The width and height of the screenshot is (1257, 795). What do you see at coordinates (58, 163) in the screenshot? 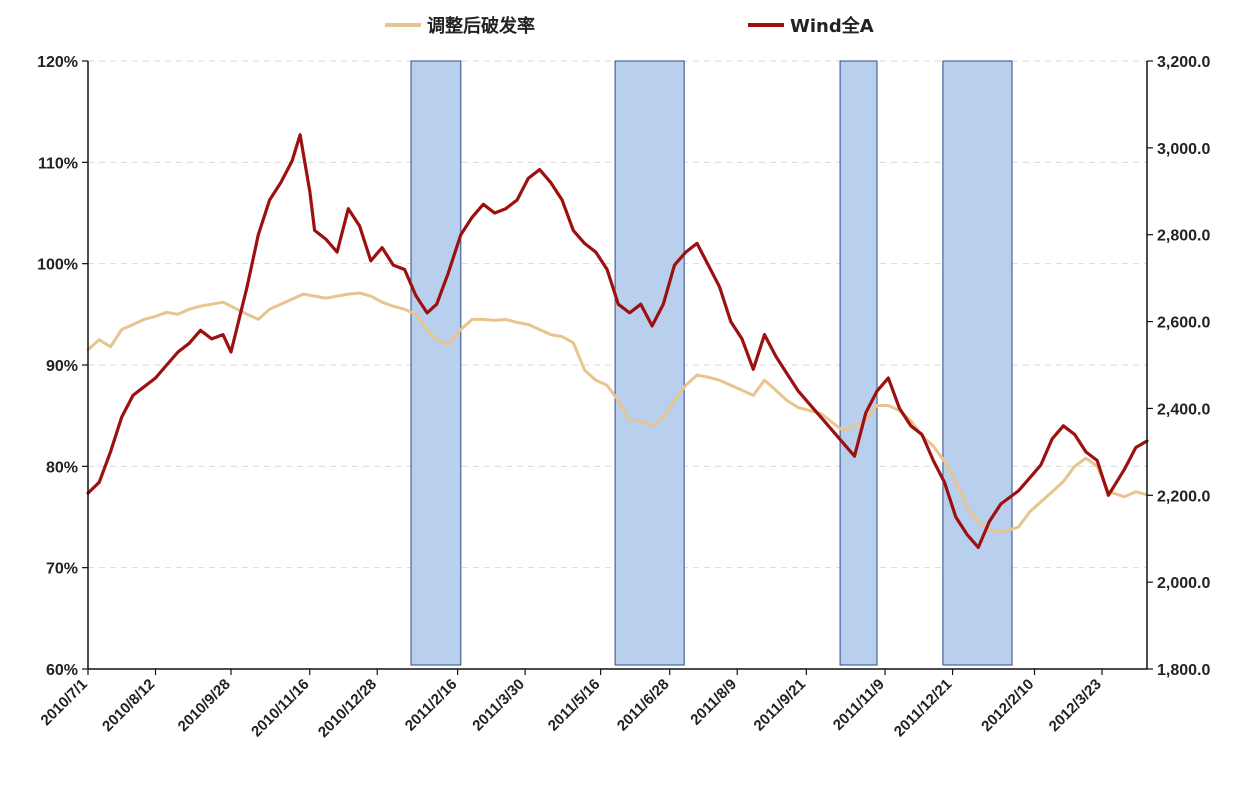
I see `left-tick-label: 110%` at bounding box center [58, 163].